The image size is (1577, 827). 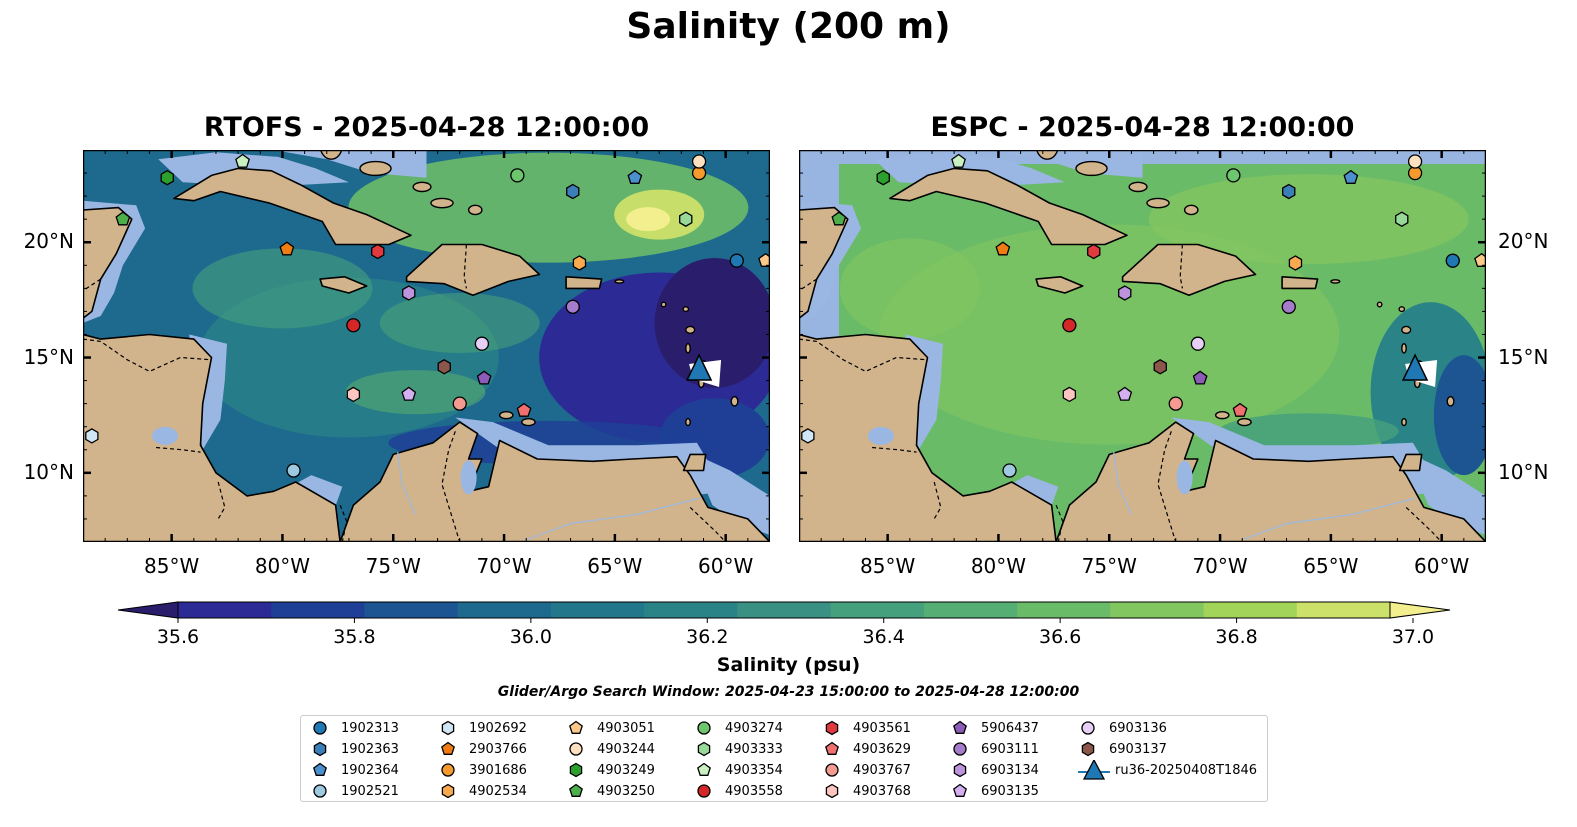 I want to click on lat-tick-label-espc: 10°N, so click(x=1523, y=471).